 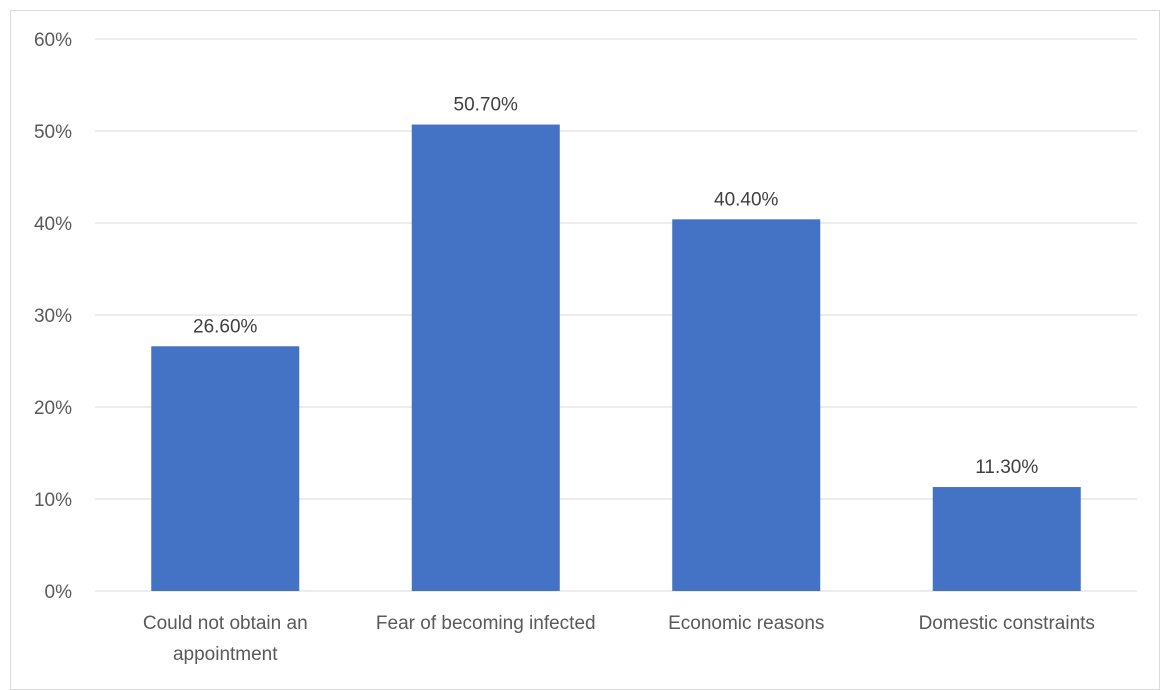 What do you see at coordinates (225, 326) in the screenshot?
I see `data-label: 26.60%` at bounding box center [225, 326].